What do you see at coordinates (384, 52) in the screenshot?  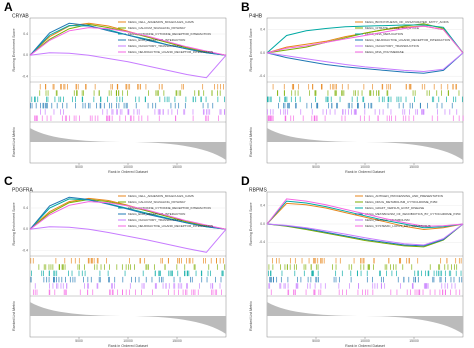 I see `legend-label: KEGG_RNA_POLYMERASE` at bounding box center [384, 52].